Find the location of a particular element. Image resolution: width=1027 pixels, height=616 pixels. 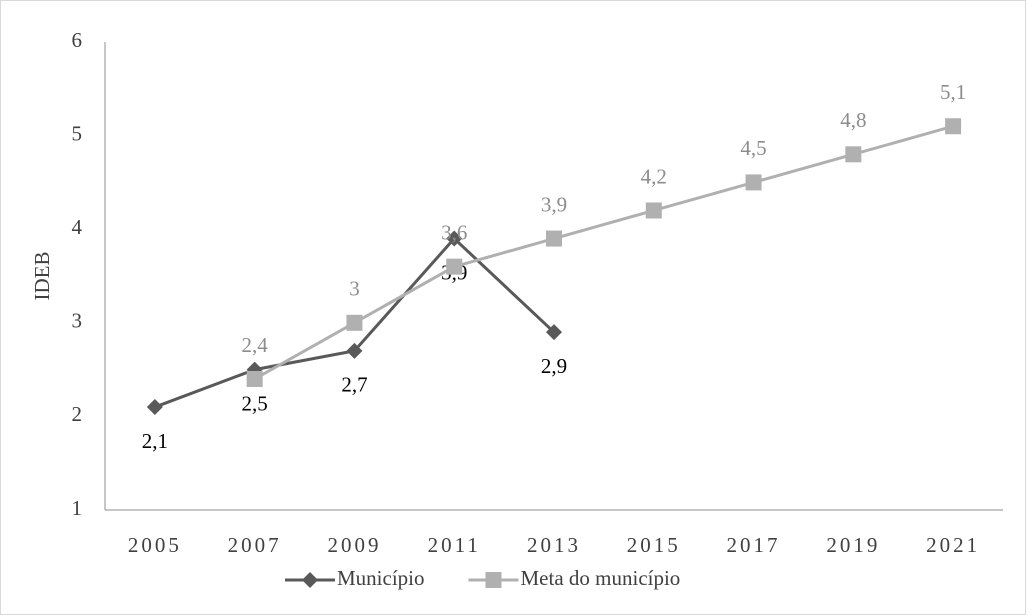

y-tick-label: 3 is located at coordinates (77, 321).